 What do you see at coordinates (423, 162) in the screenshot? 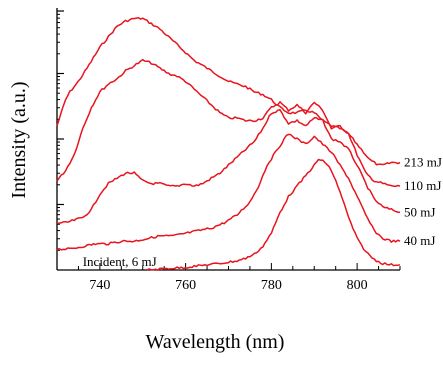
I see `series-label: 213 mJ` at bounding box center [423, 162].